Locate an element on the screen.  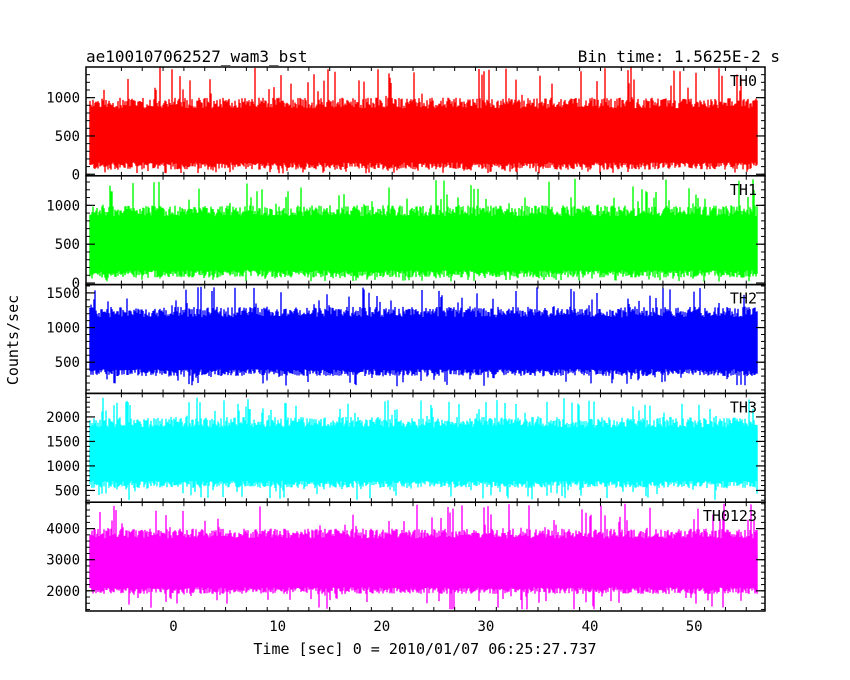
x-tick-label: 0 is located at coordinates (173, 627).